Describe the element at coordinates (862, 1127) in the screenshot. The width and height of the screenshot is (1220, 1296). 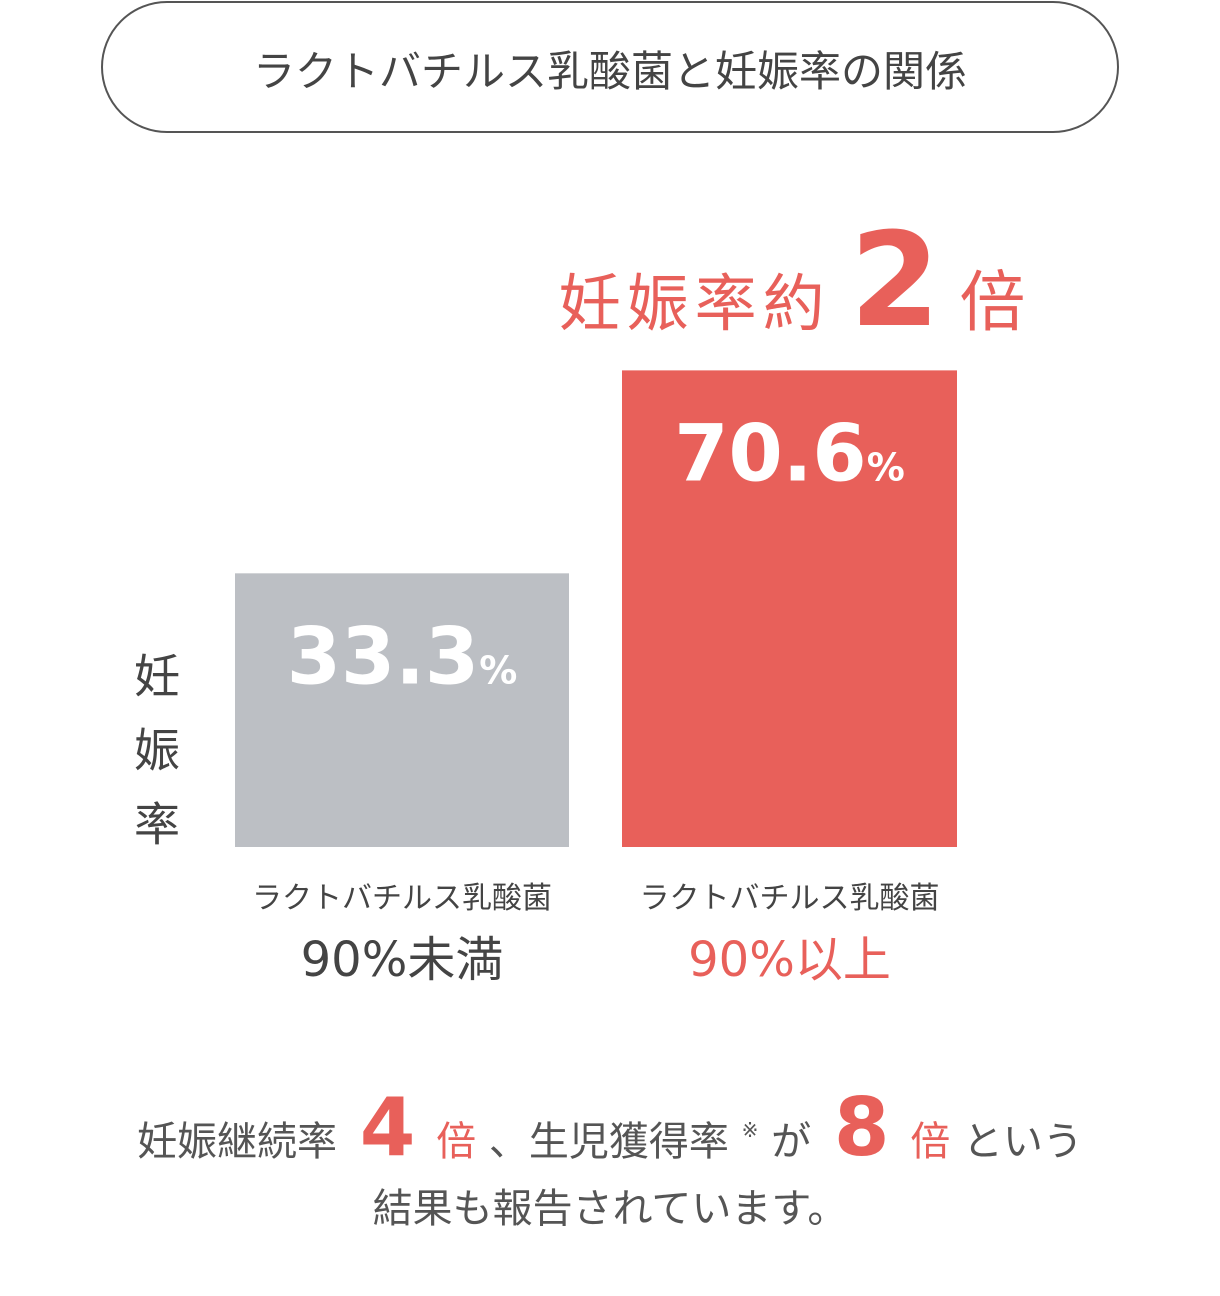
I see `footnote-number: 8` at that location.